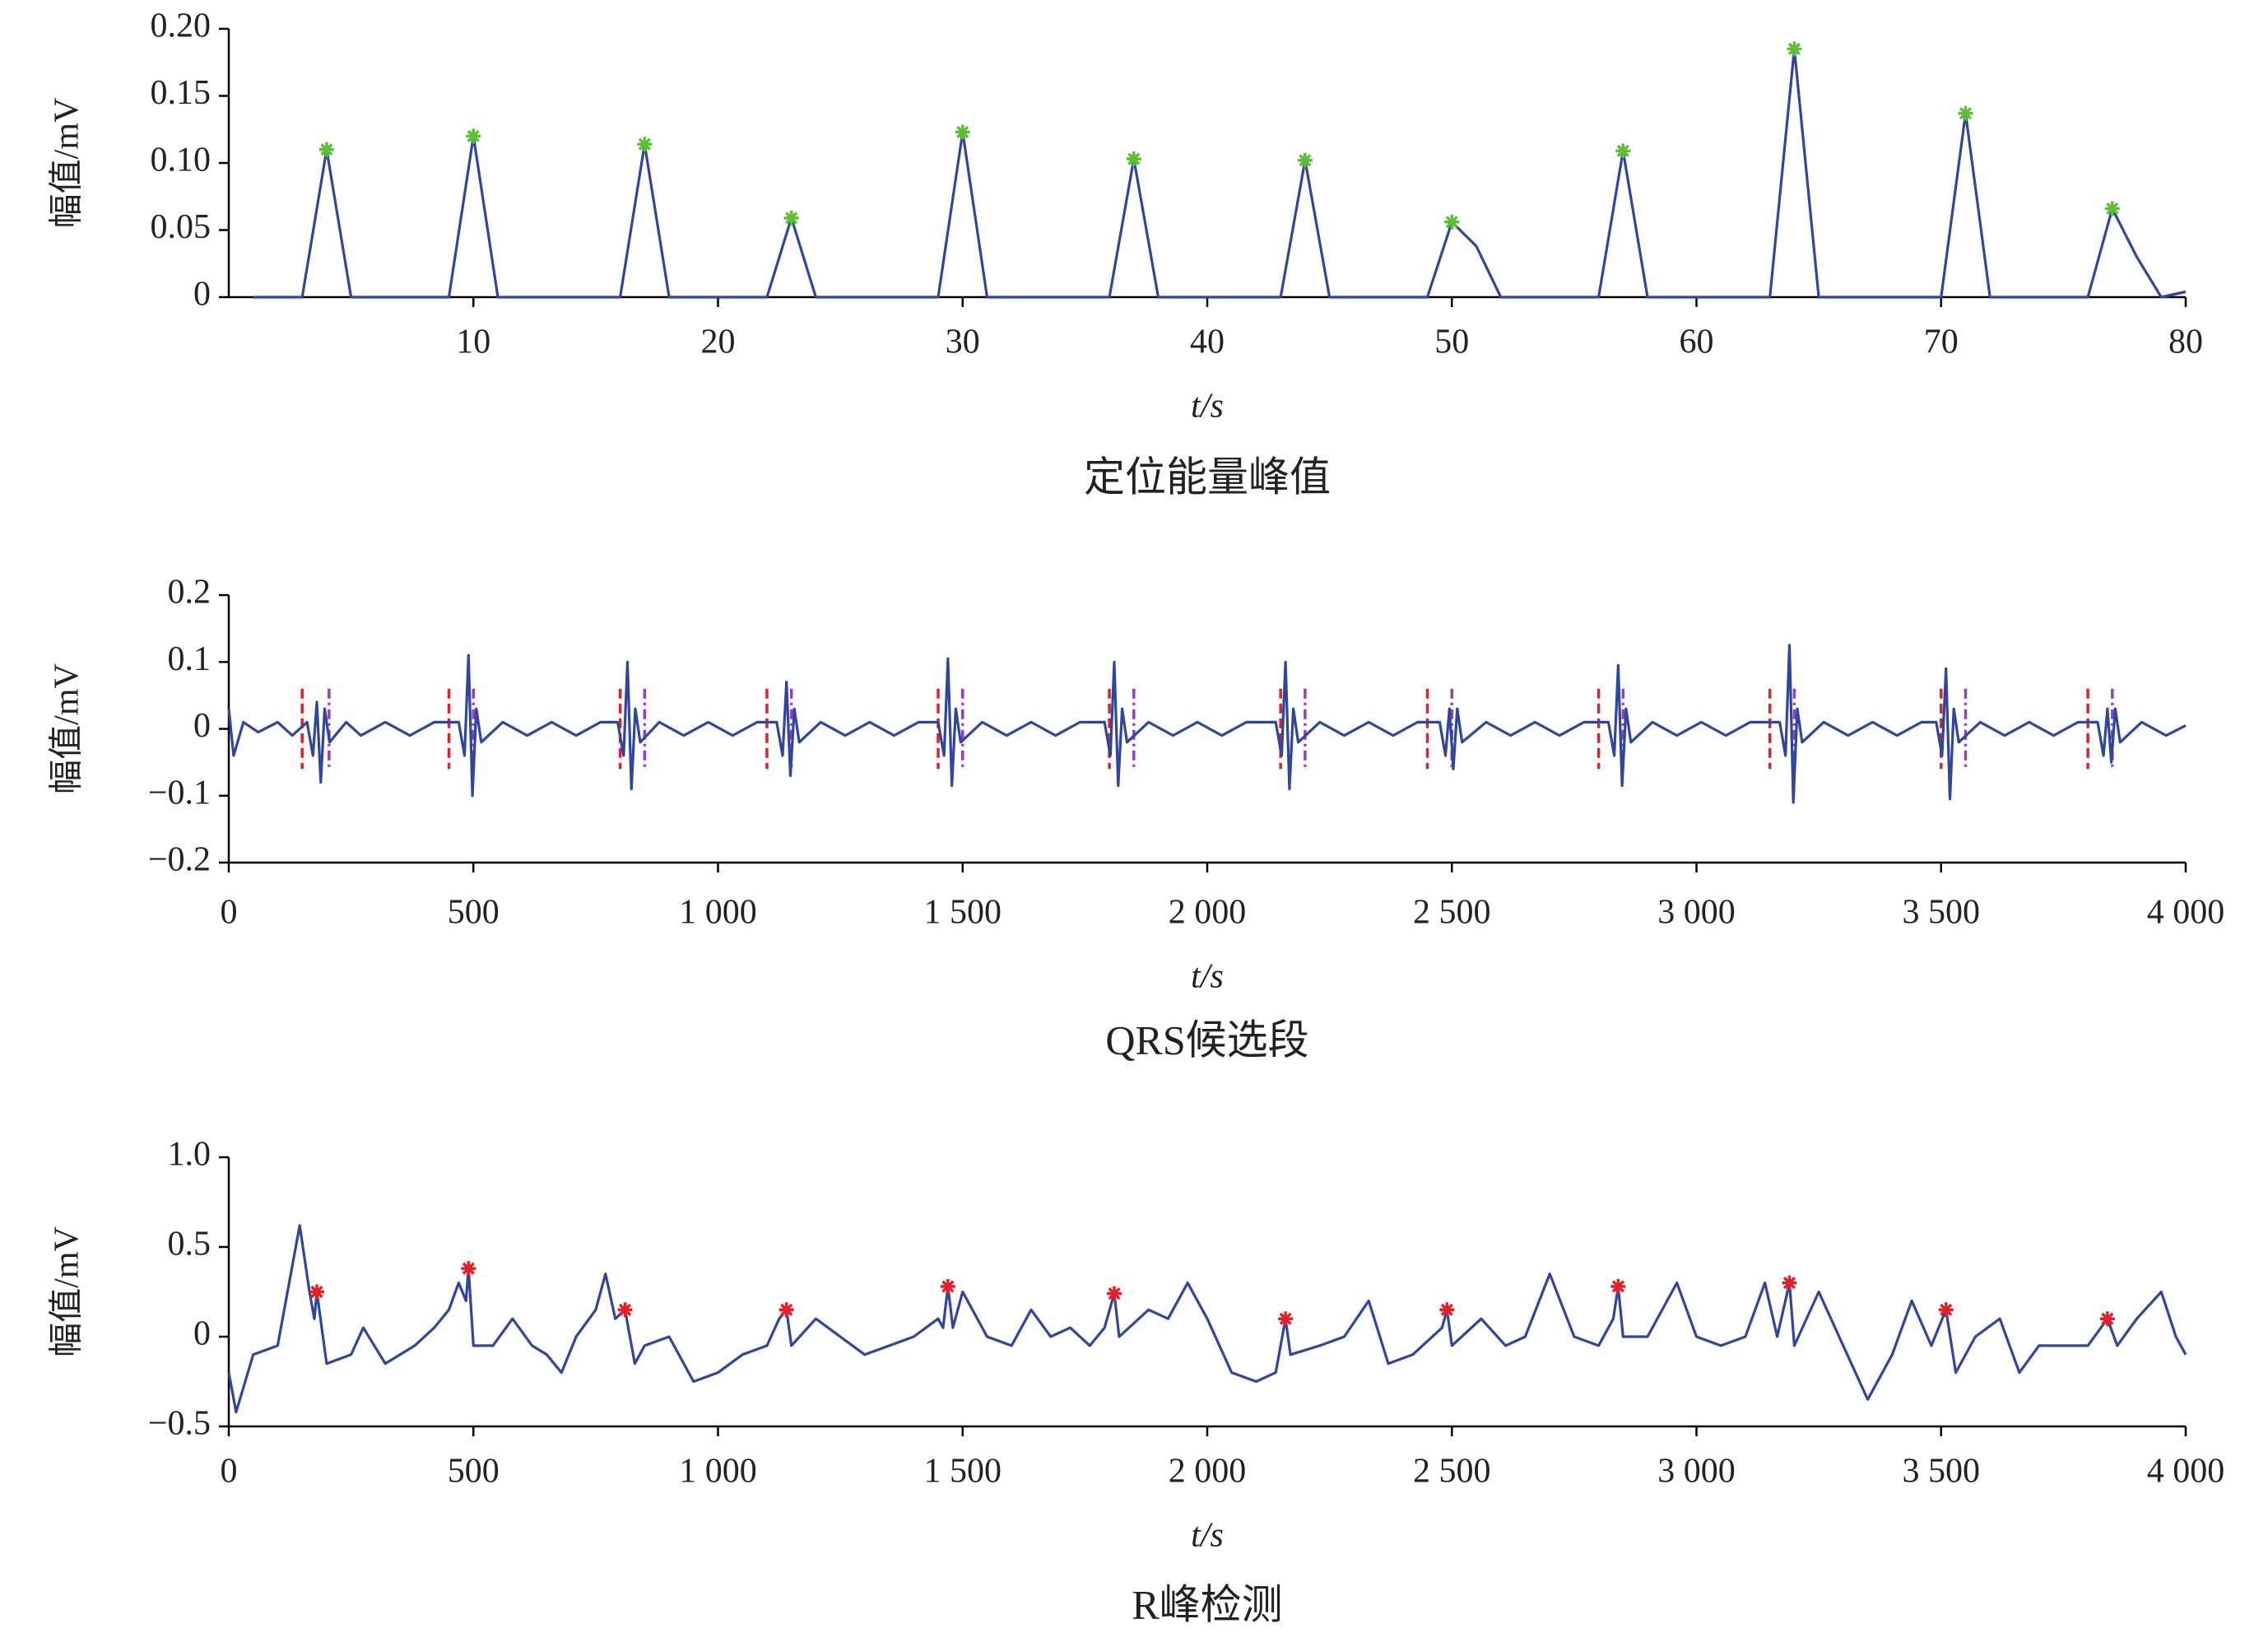  What do you see at coordinates (181, 160) in the screenshot?
I see `y-tick-label: 0.10` at bounding box center [181, 160].